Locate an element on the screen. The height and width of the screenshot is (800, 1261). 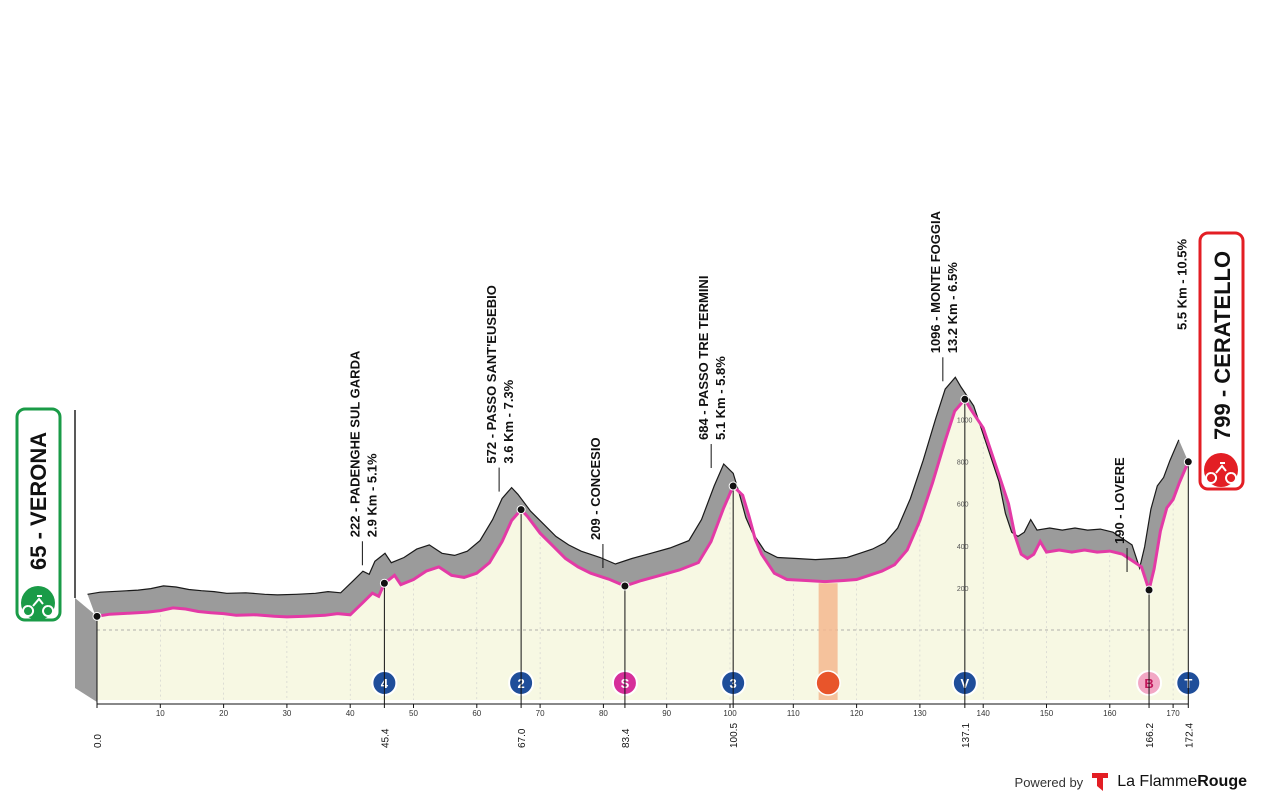
finish-banner: 799 - CERATELLO is located at coordinates (1221, 361).